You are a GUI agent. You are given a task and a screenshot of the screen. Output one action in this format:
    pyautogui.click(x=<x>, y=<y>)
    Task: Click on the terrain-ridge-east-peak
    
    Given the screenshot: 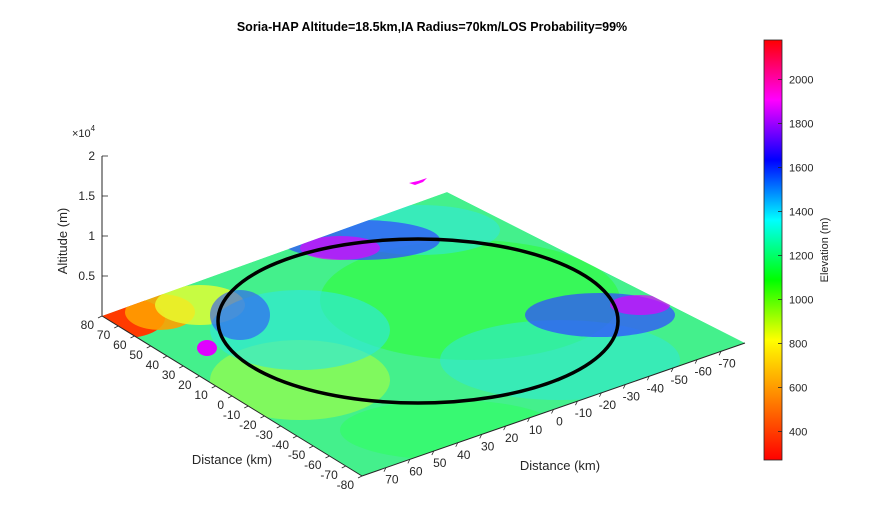 What is the action you would take?
    pyautogui.click(x=640, y=305)
    